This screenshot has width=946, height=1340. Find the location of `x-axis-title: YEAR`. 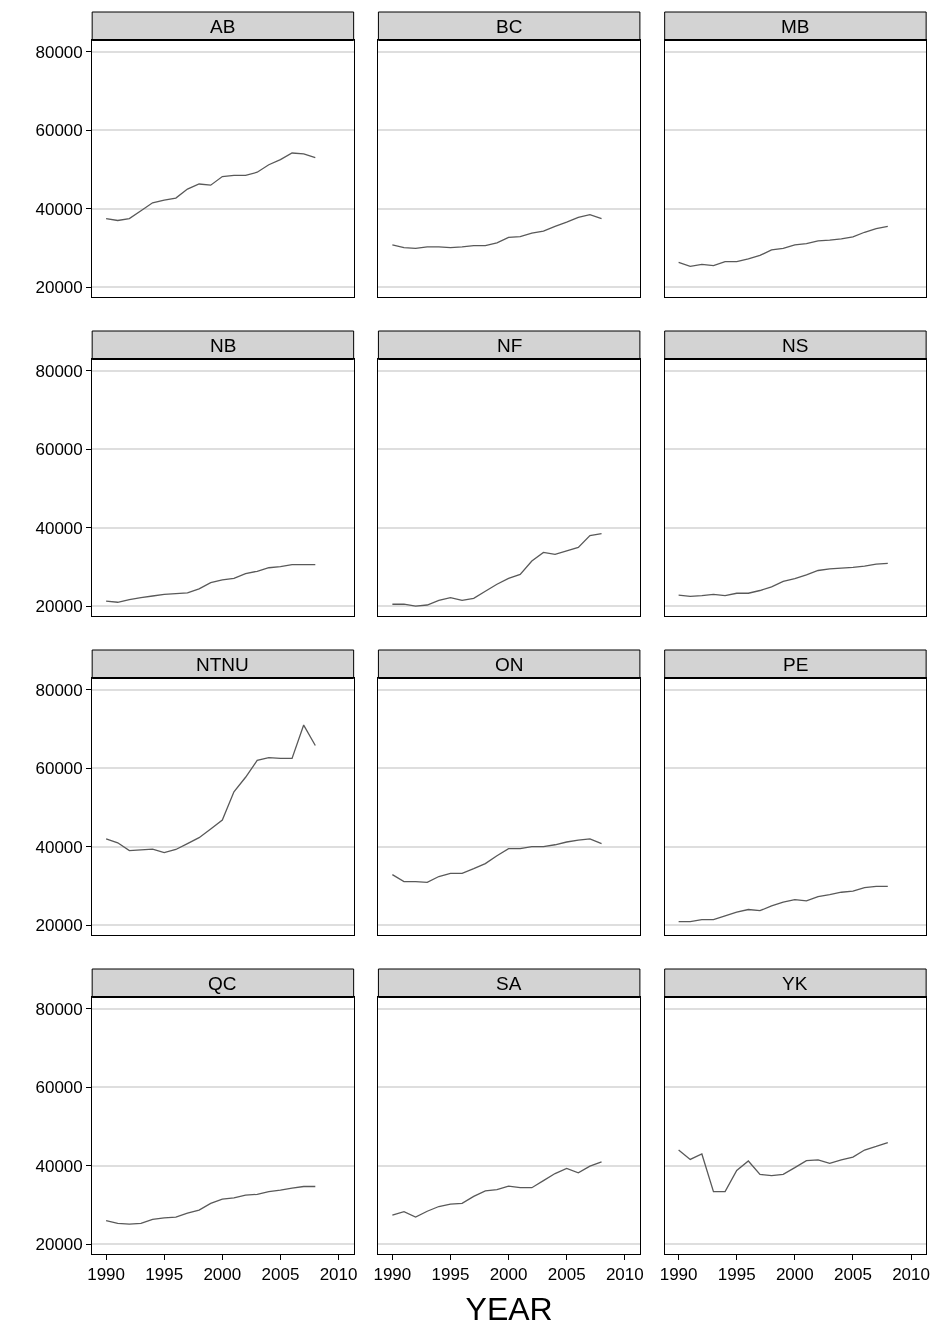

x-axis-title: YEAR is located at coordinates (509, 1309).